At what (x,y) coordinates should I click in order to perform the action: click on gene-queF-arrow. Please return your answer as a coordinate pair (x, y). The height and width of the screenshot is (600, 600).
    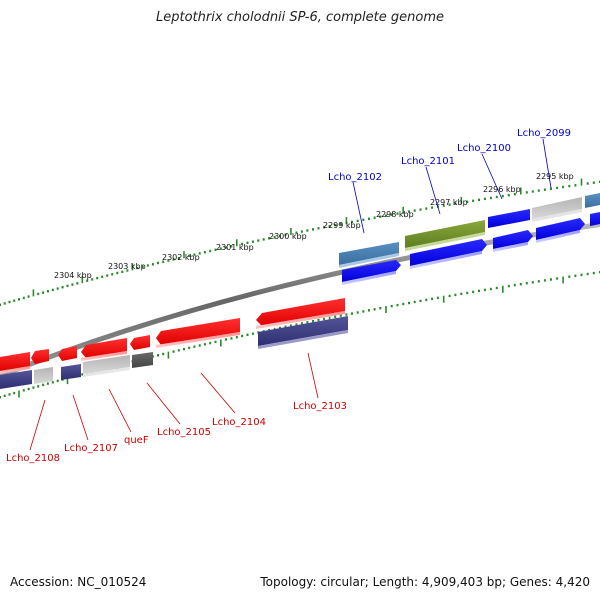
    Looking at the image, I should click on (67, 353).